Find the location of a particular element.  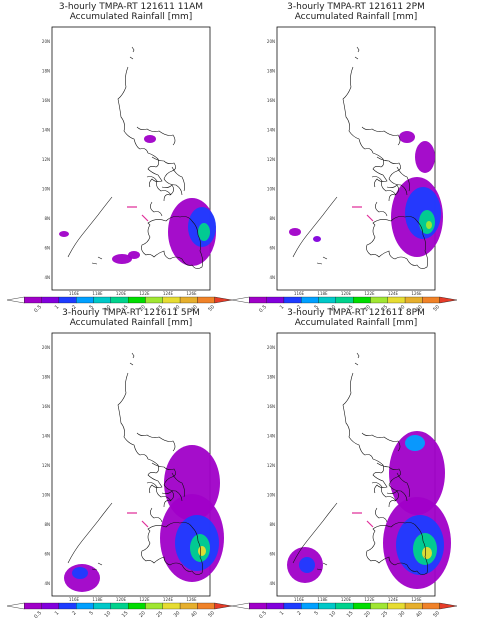

lat-label: 6N is located at coordinates (47, 554).